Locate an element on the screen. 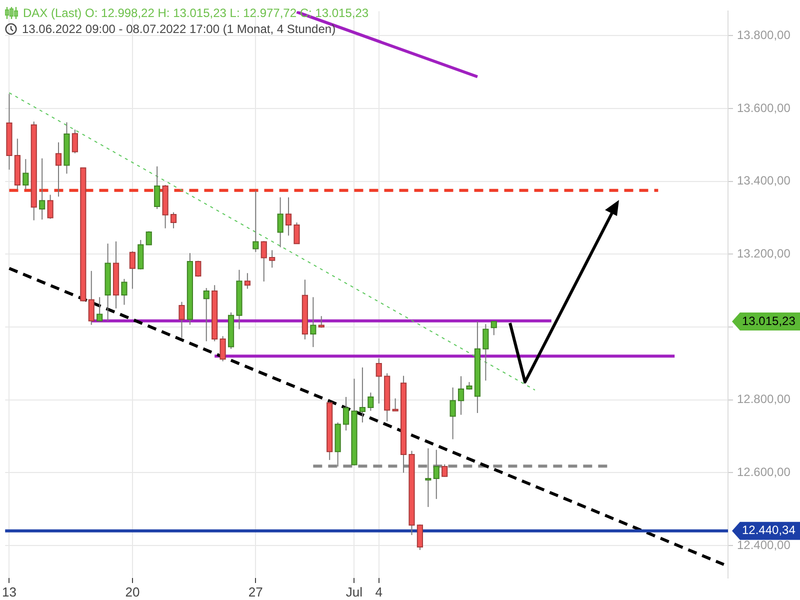 The image size is (800, 600). ref-line-label: 12.440,34 is located at coordinates (769, 530).